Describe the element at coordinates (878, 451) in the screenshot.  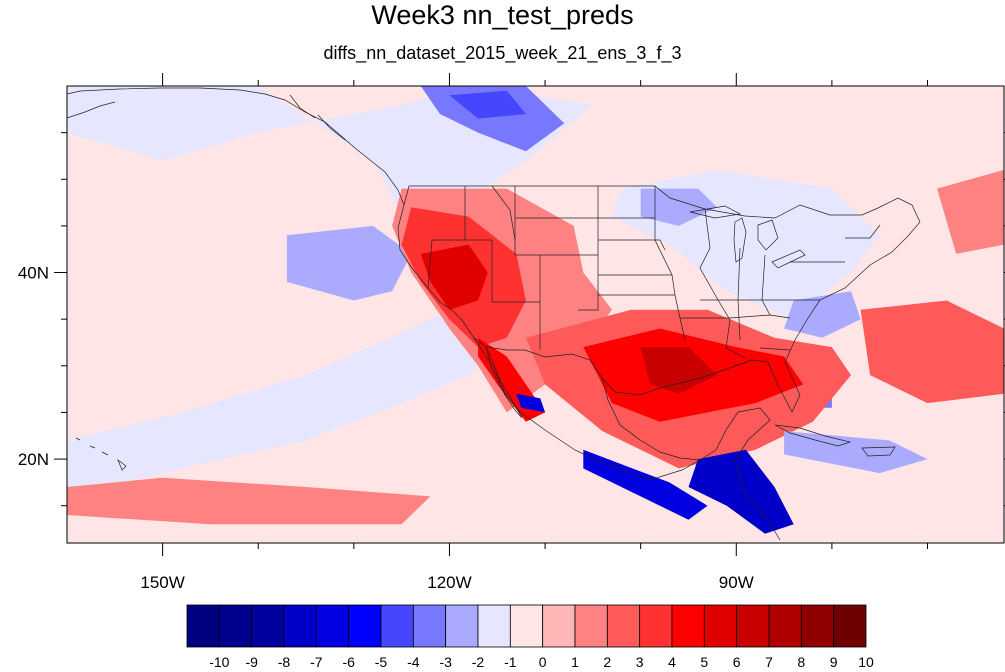
I see `hispaniola` at that location.